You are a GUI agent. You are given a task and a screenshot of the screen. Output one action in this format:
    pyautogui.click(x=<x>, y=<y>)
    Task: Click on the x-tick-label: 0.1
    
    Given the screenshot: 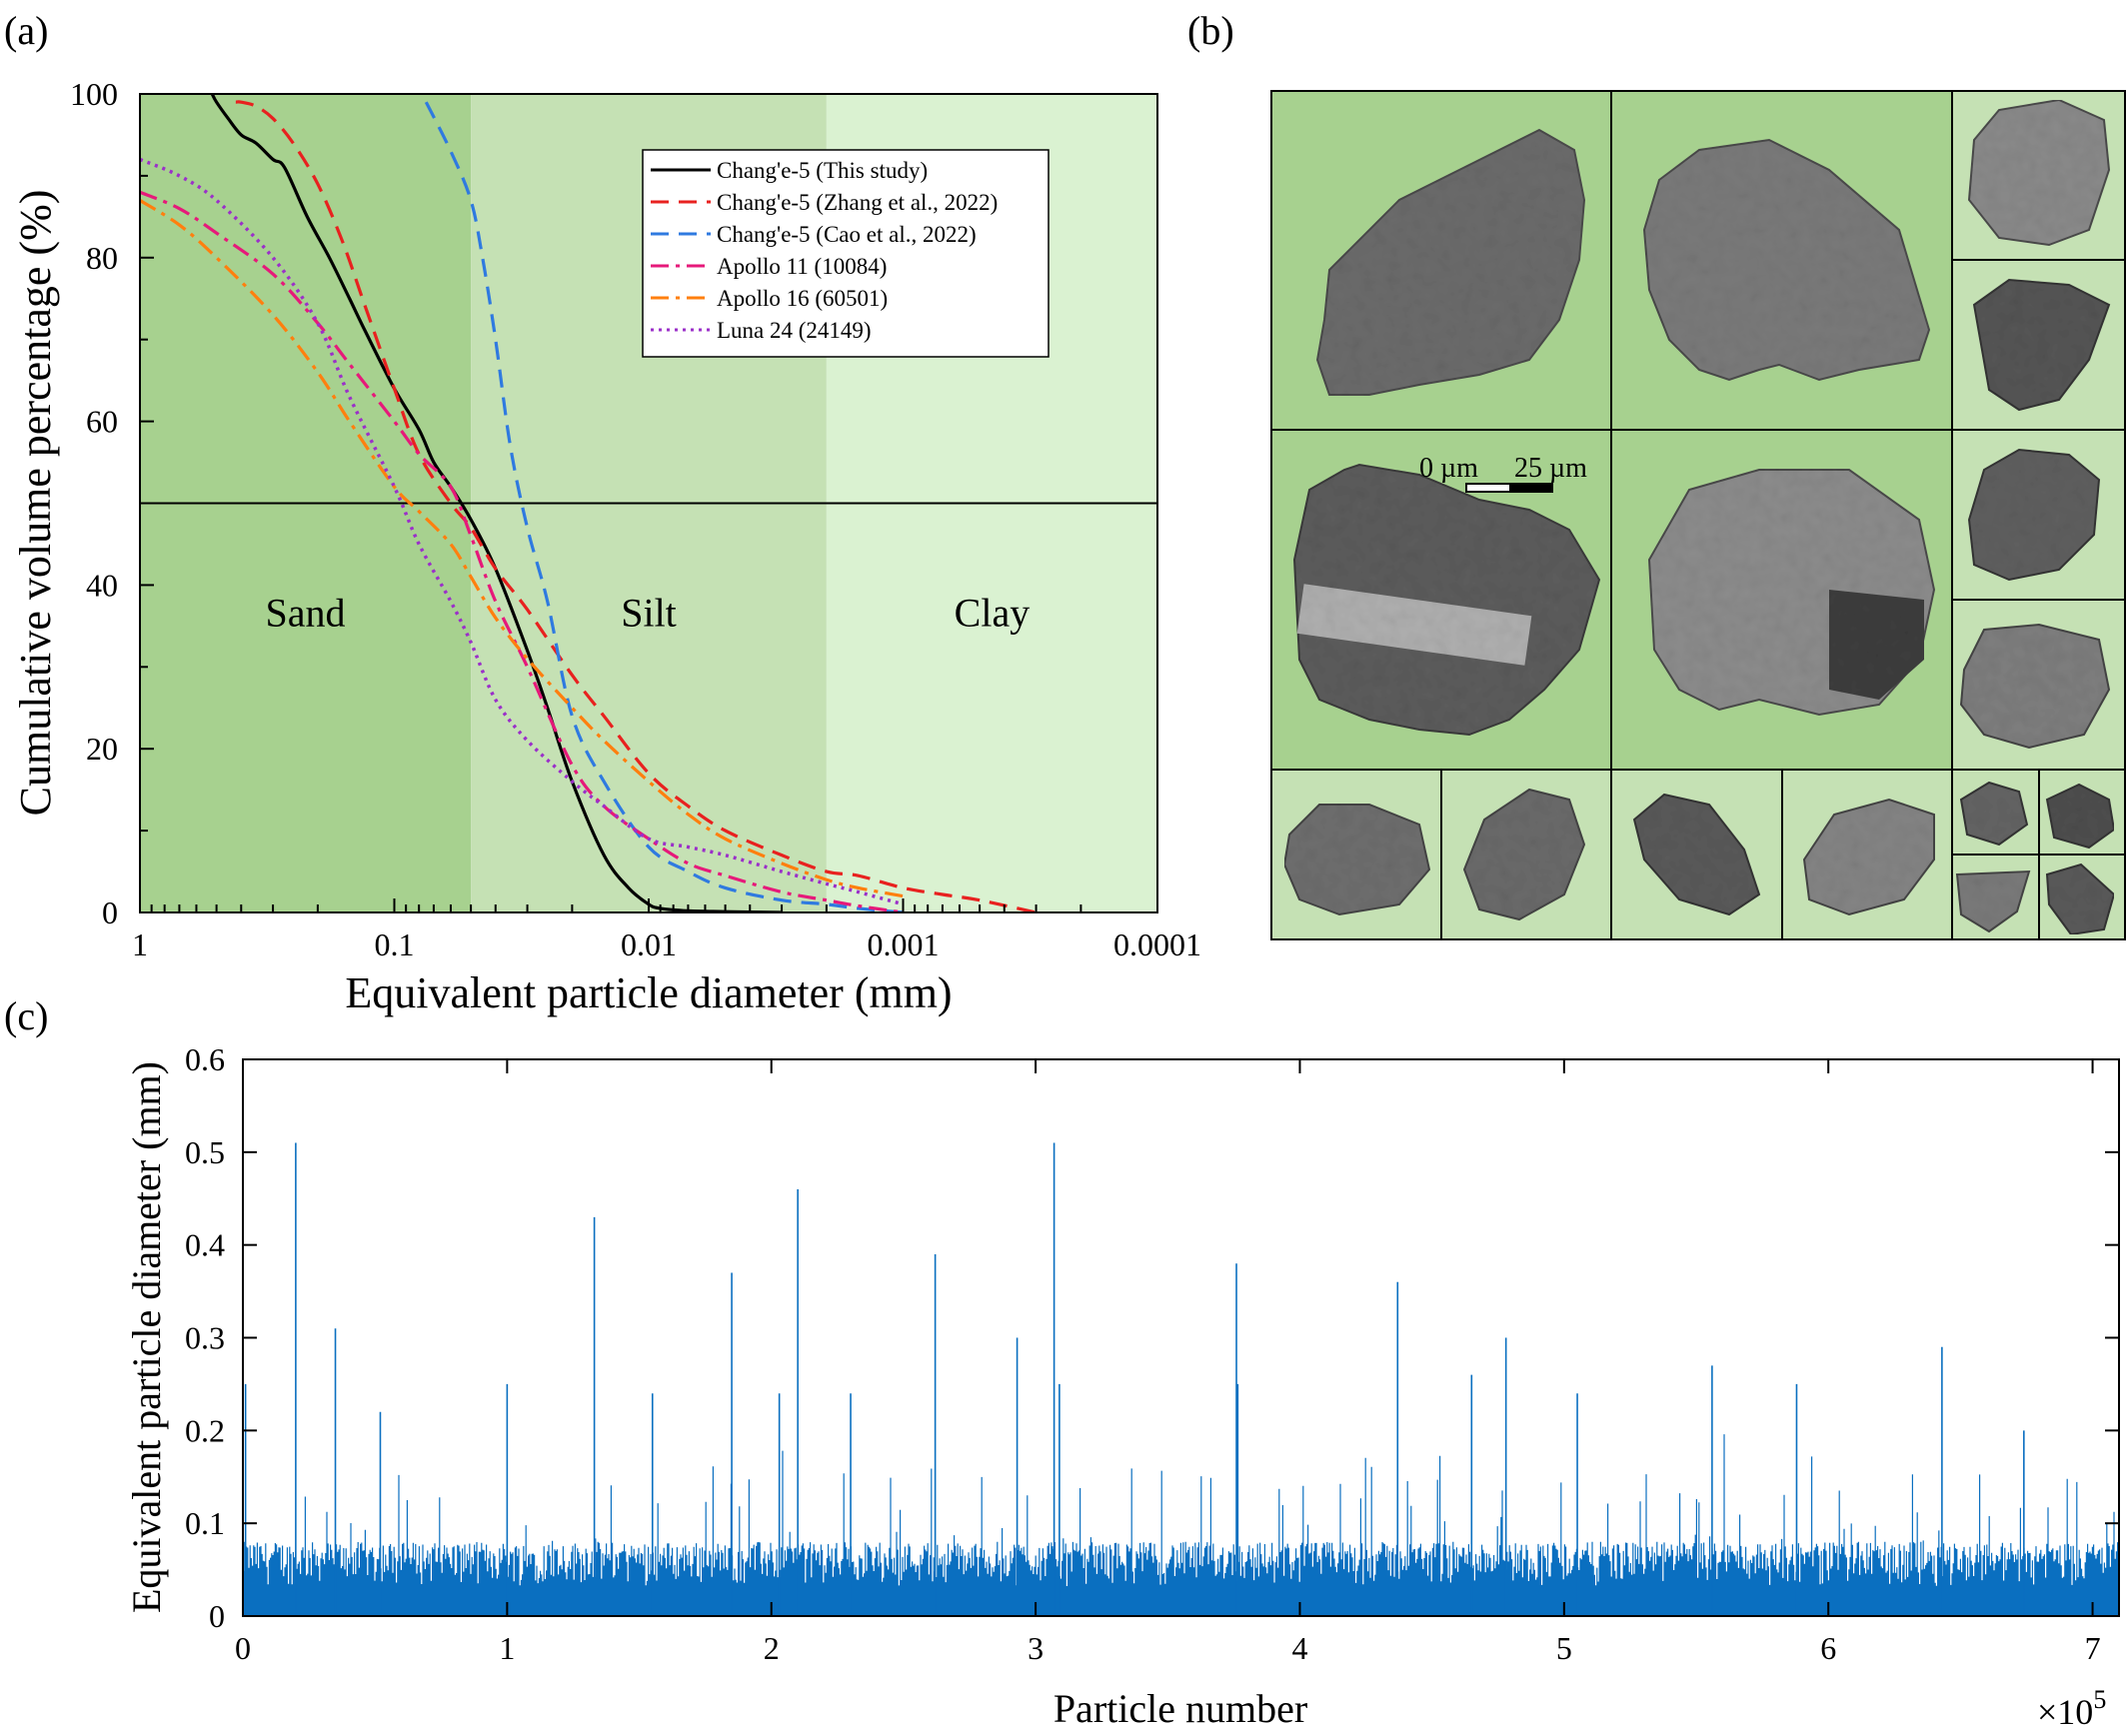 What is the action you would take?
    pyautogui.click(x=395, y=944)
    